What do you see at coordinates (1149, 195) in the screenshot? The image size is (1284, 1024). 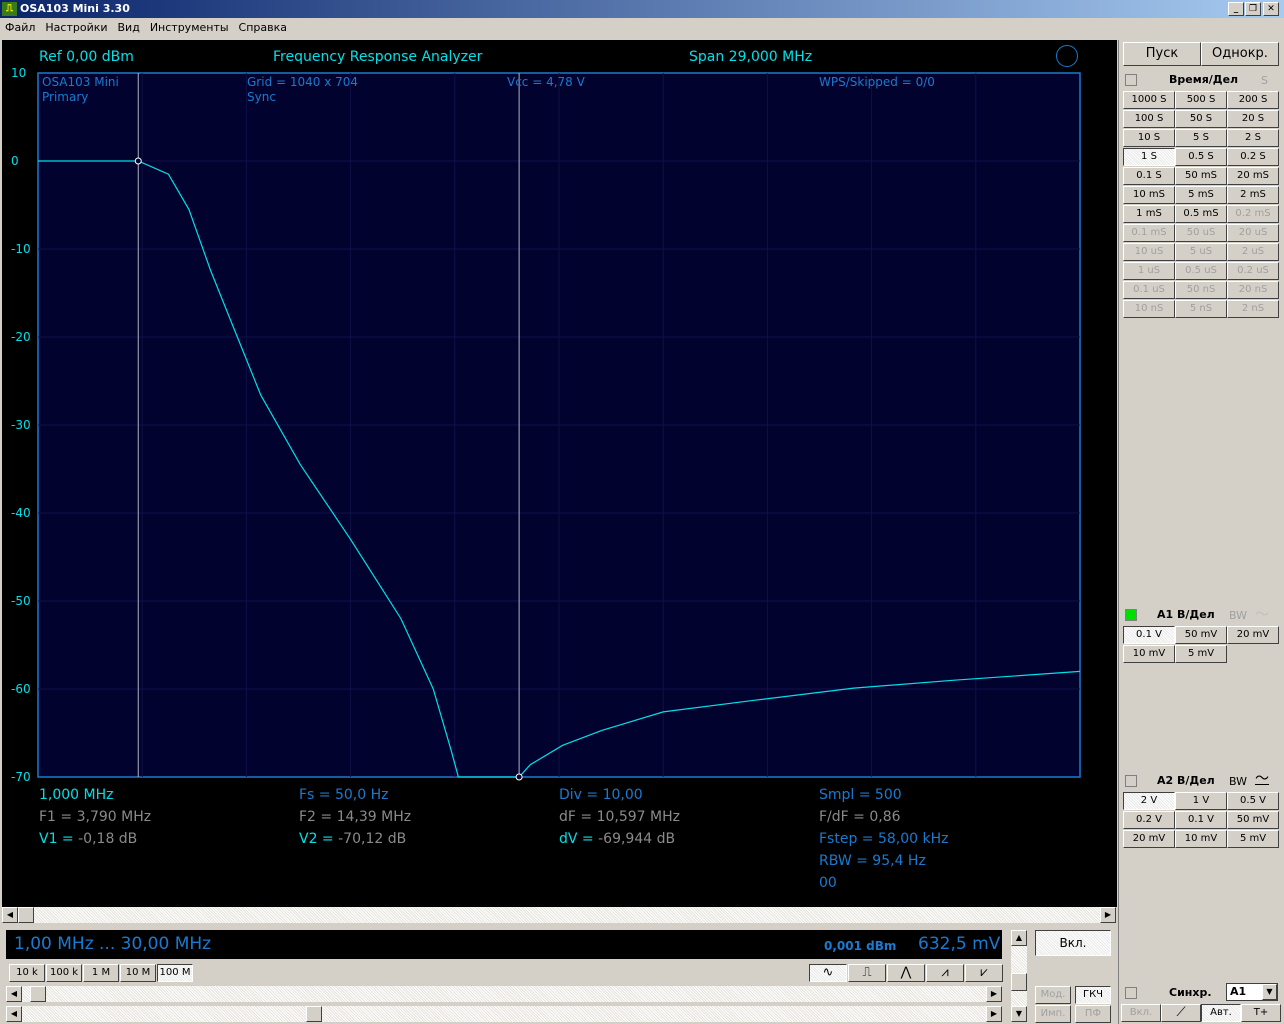 I see `time-div-button: 10 mS` at bounding box center [1149, 195].